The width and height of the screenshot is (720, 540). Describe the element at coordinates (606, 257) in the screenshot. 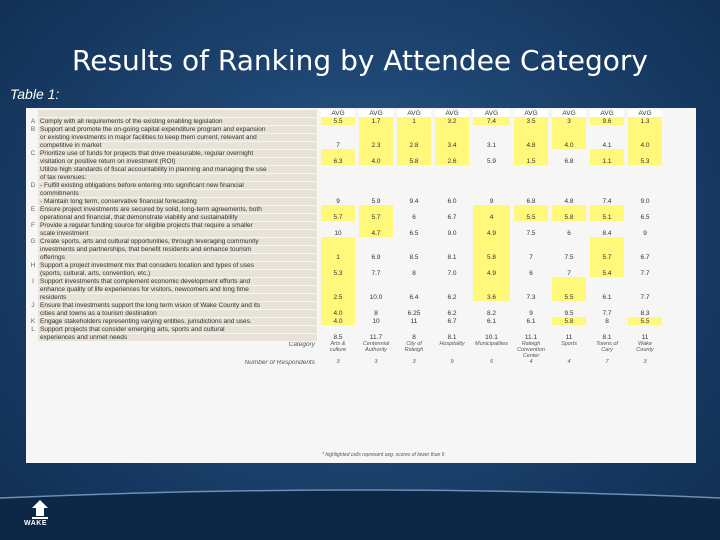

I see `score-cell: 5.7` at that location.